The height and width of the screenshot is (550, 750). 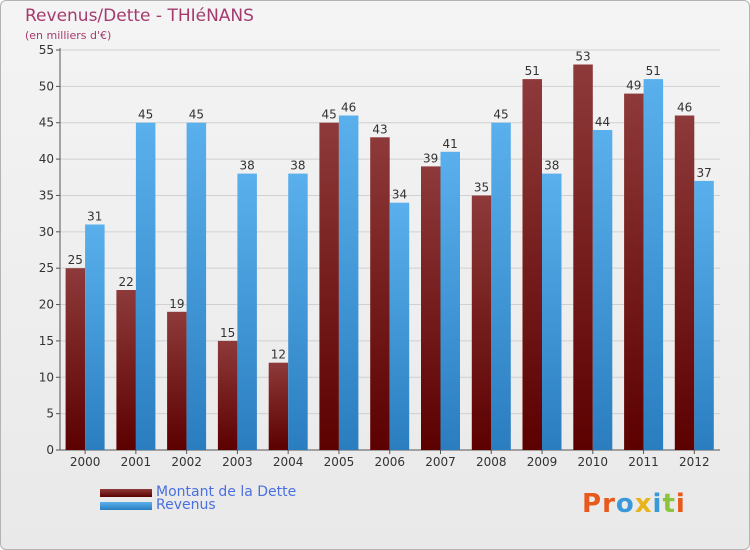 What do you see at coordinates (46, 377) in the screenshot?
I see `y-tick-label: 10` at bounding box center [46, 377].